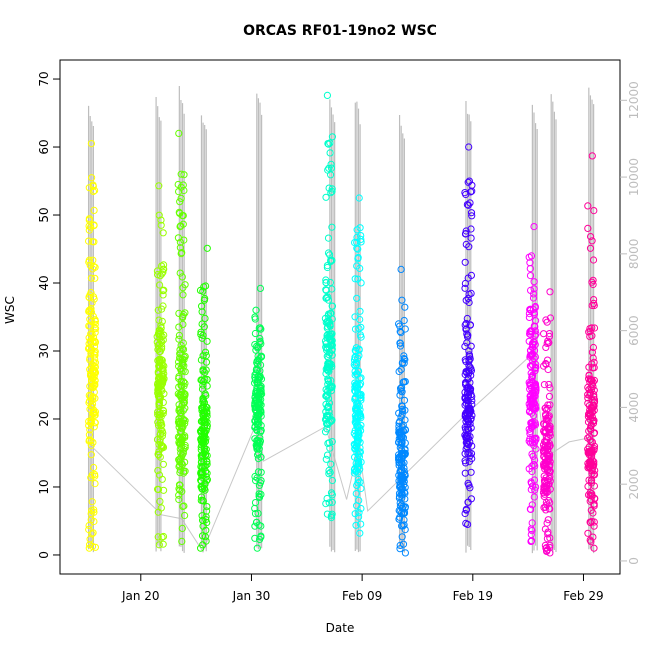 This screenshot has height=650, width=650. What do you see at coordinates (634, 407) in the screenshot?
I see `y2-tick-label: 4000` at bounding box center [634, 407].